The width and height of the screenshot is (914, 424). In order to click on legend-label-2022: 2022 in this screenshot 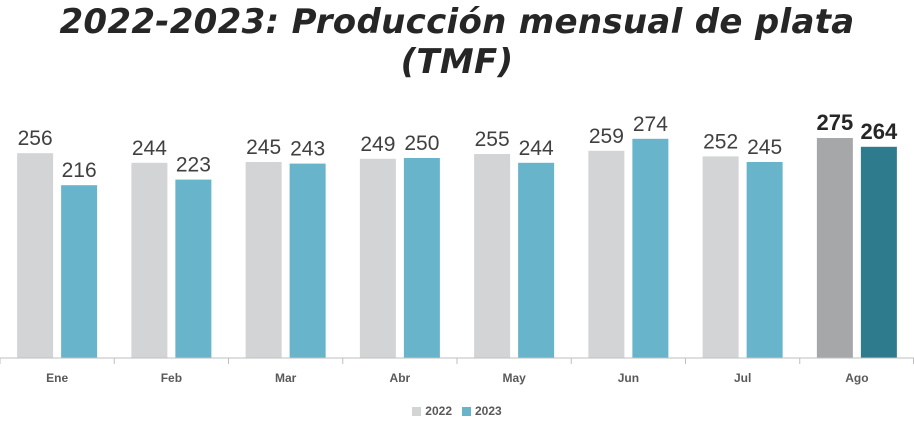, I will do `click(438, 411)`.